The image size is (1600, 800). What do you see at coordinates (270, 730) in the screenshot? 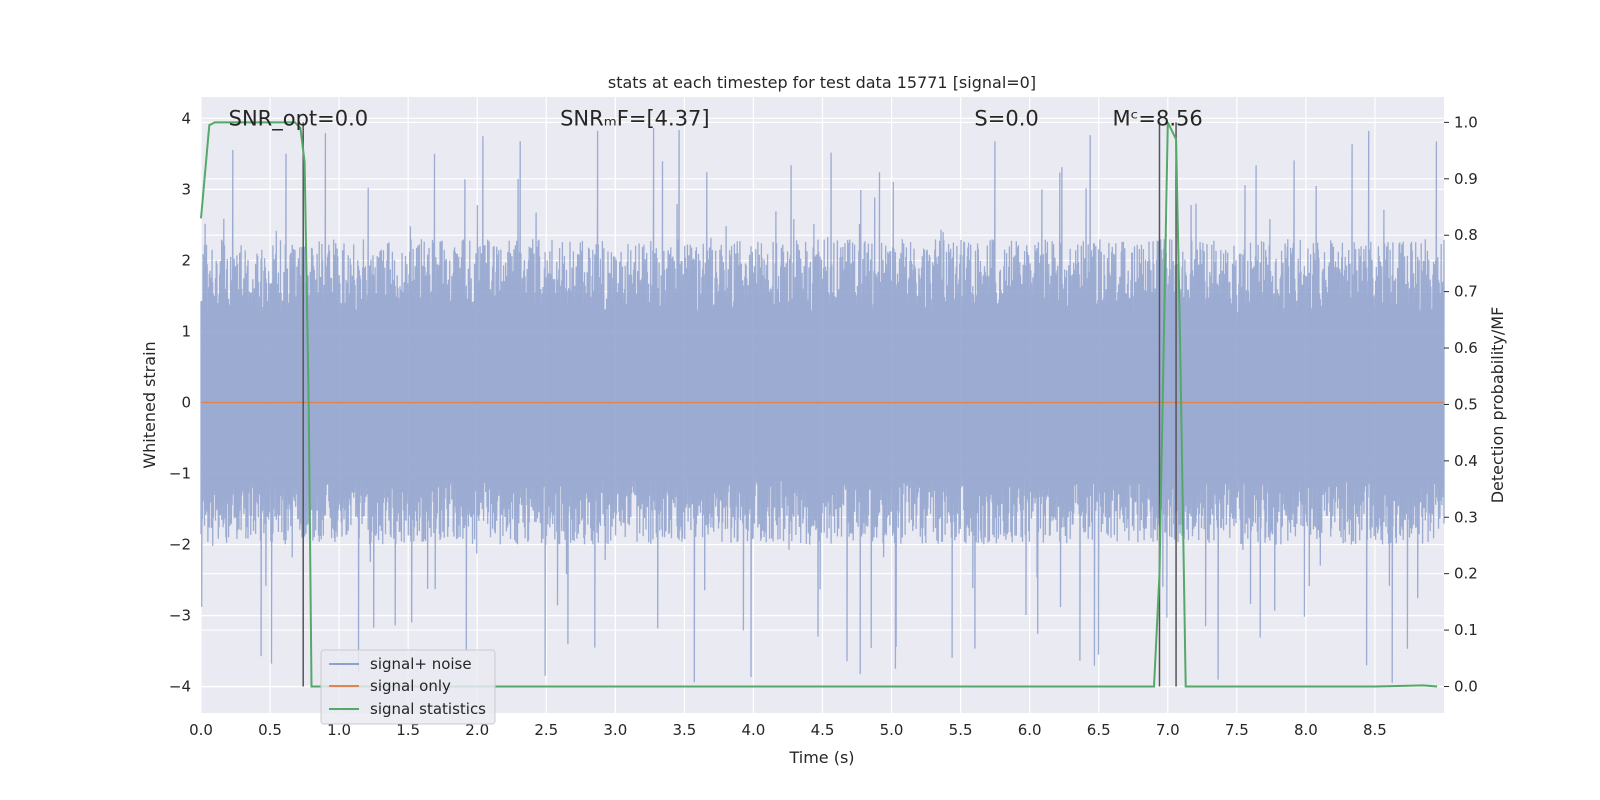
I see `x-tick-label: 0.5` at bounding box center [270, 730].